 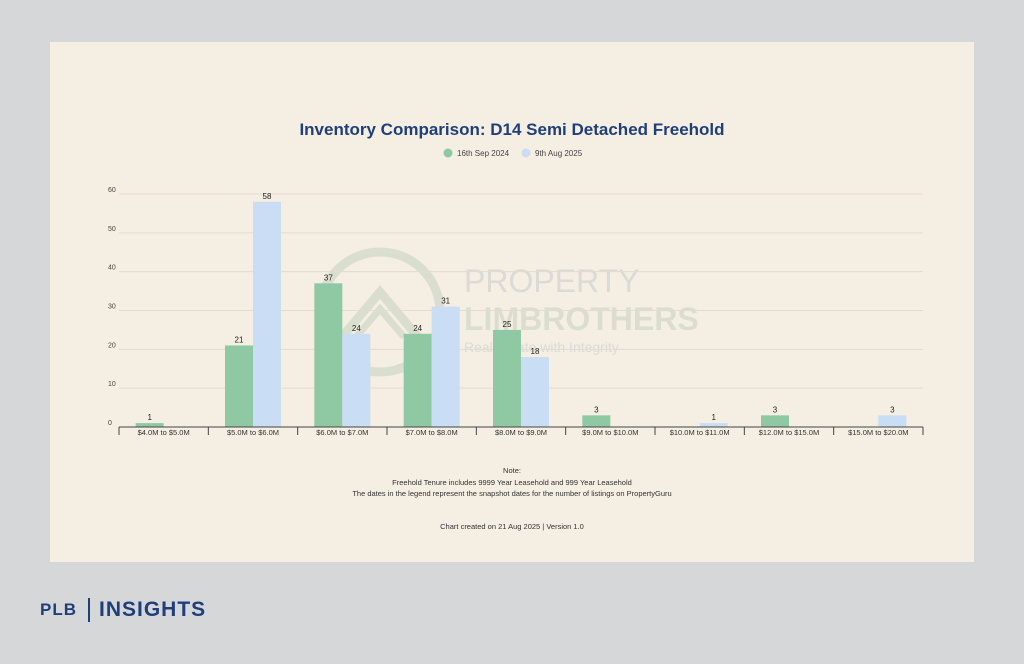 I want to click on legend-label: 9th Aug 2025, so click(x=559, y=153).